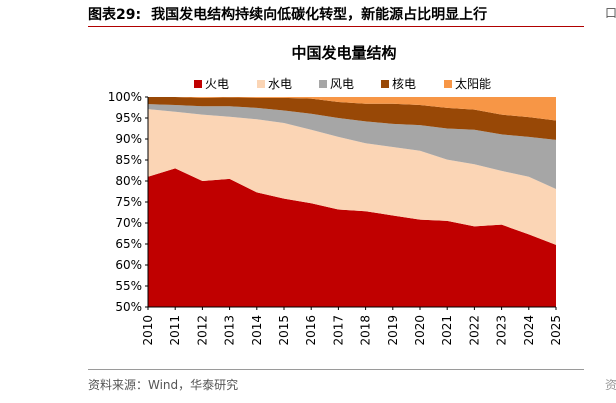 Image resolution: width=616 pixels, height=403 pixels. Describe the element at coordinates (404, 84) in the screenshot. I see `legend-label-4: 核电` at that location.